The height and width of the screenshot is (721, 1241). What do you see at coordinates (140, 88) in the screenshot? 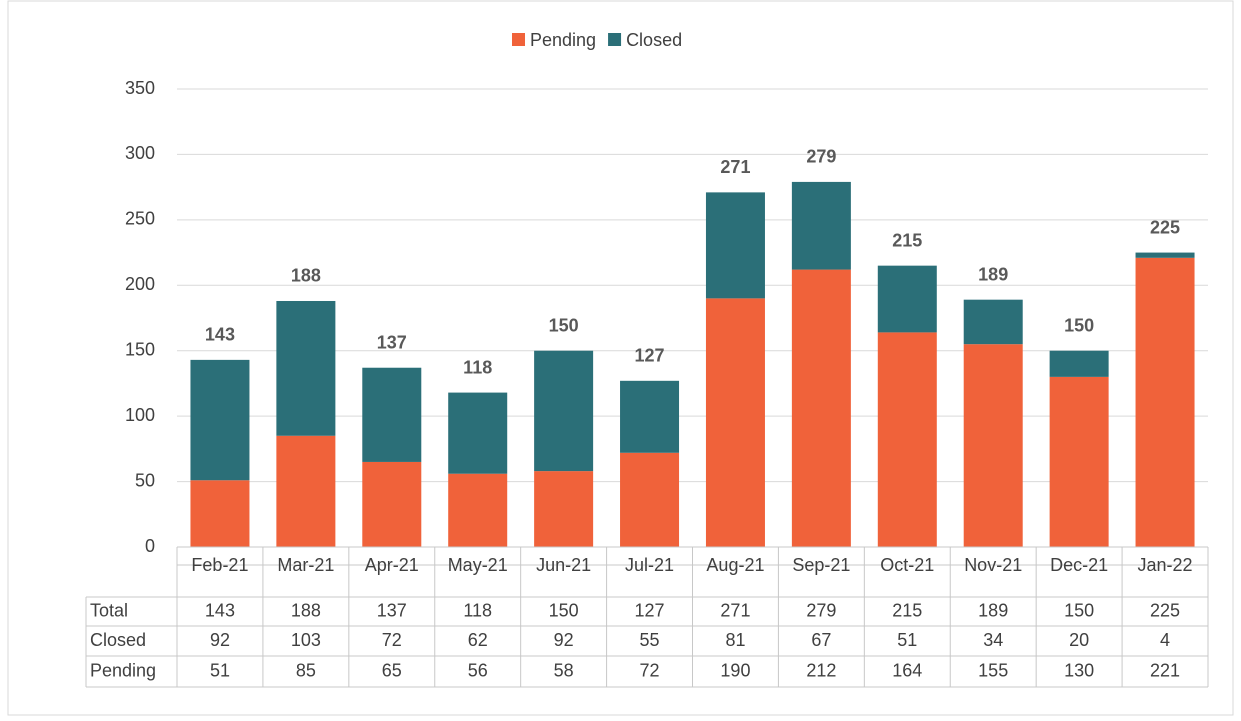
I see `y-tick-label: 350` at bounding box center [140, 88].